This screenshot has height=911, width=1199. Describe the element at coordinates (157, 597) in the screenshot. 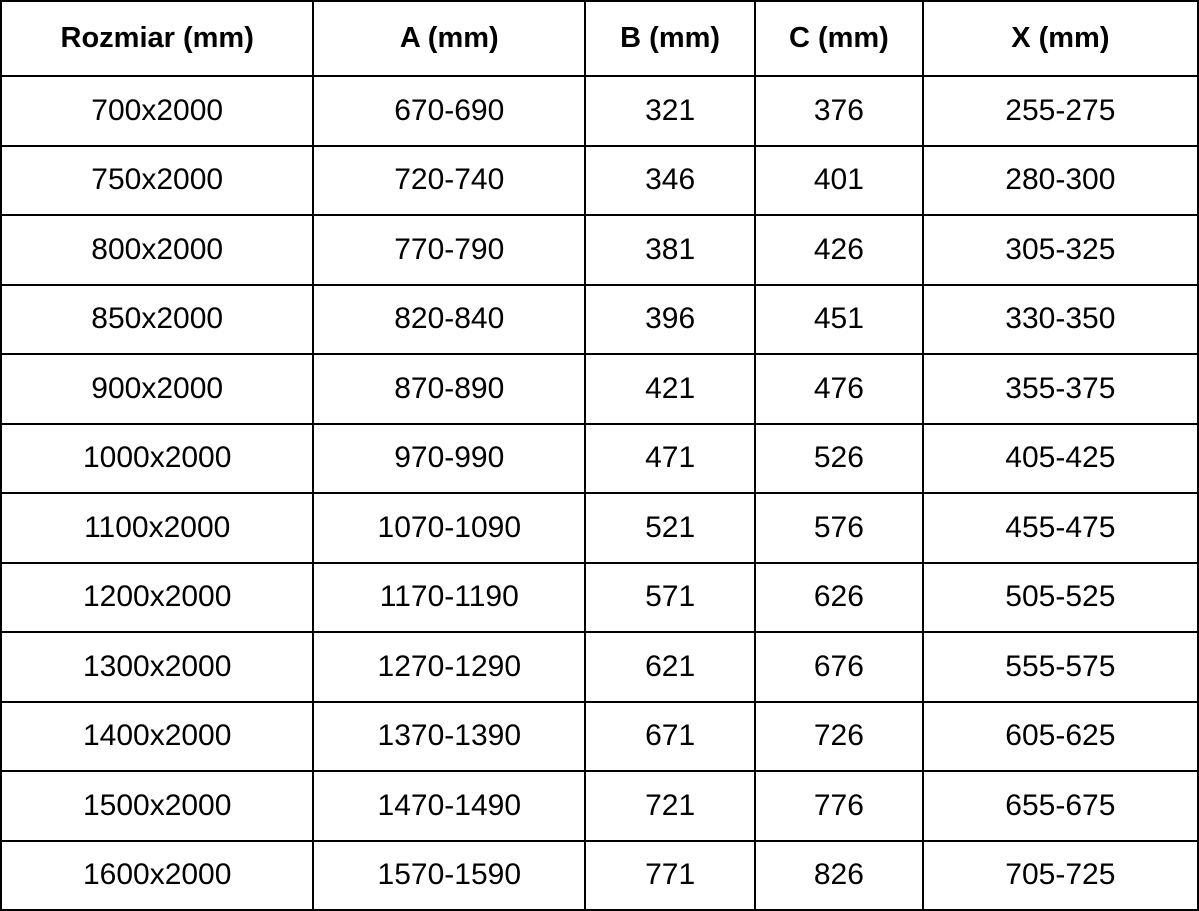

I see `table-cell: 1200x2000` at that location.